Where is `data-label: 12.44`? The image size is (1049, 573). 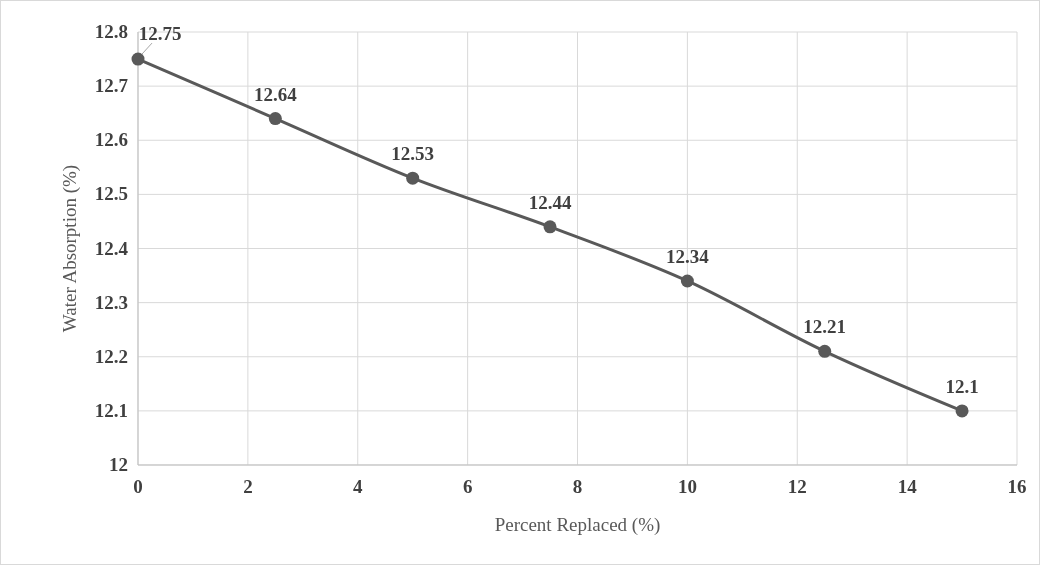
data-label: 12.44 is located at coordinates (550, 202).